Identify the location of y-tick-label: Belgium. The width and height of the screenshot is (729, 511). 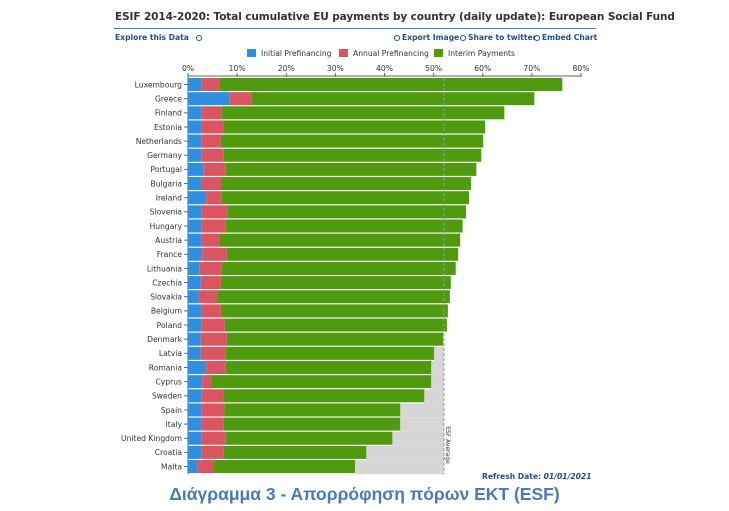
(166, 311).